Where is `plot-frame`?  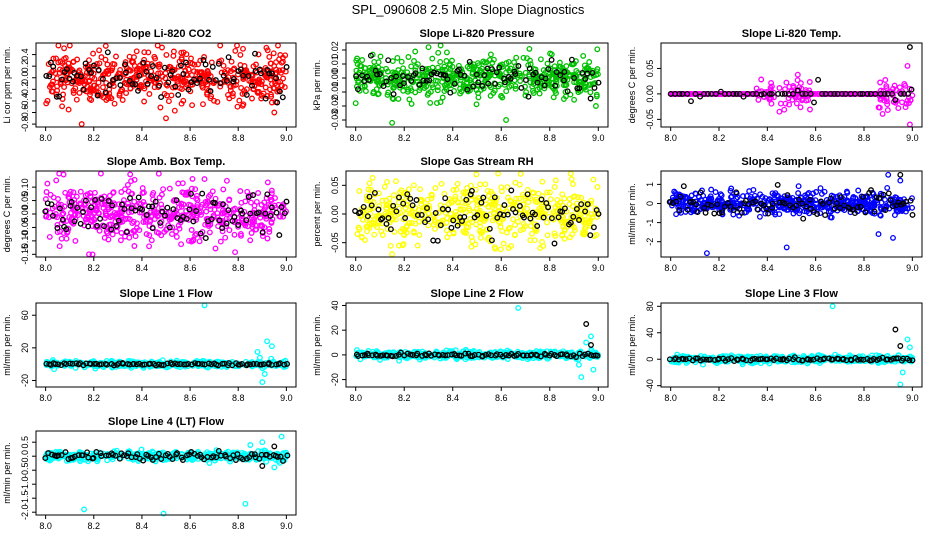
plot-frame is located at coordinates (791, 214).